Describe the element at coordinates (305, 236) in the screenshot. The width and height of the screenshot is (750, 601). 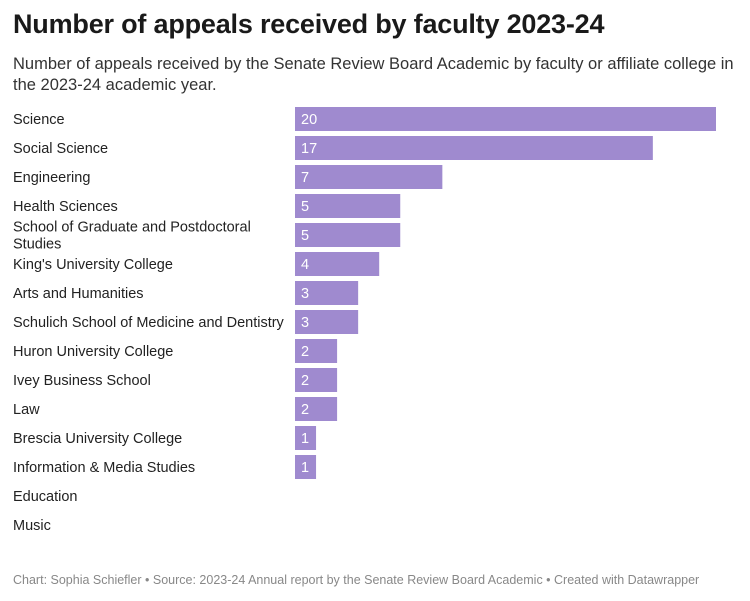
I see `value-label-school-of-graduate-and-postdoctoral-studies: 5` at that location.